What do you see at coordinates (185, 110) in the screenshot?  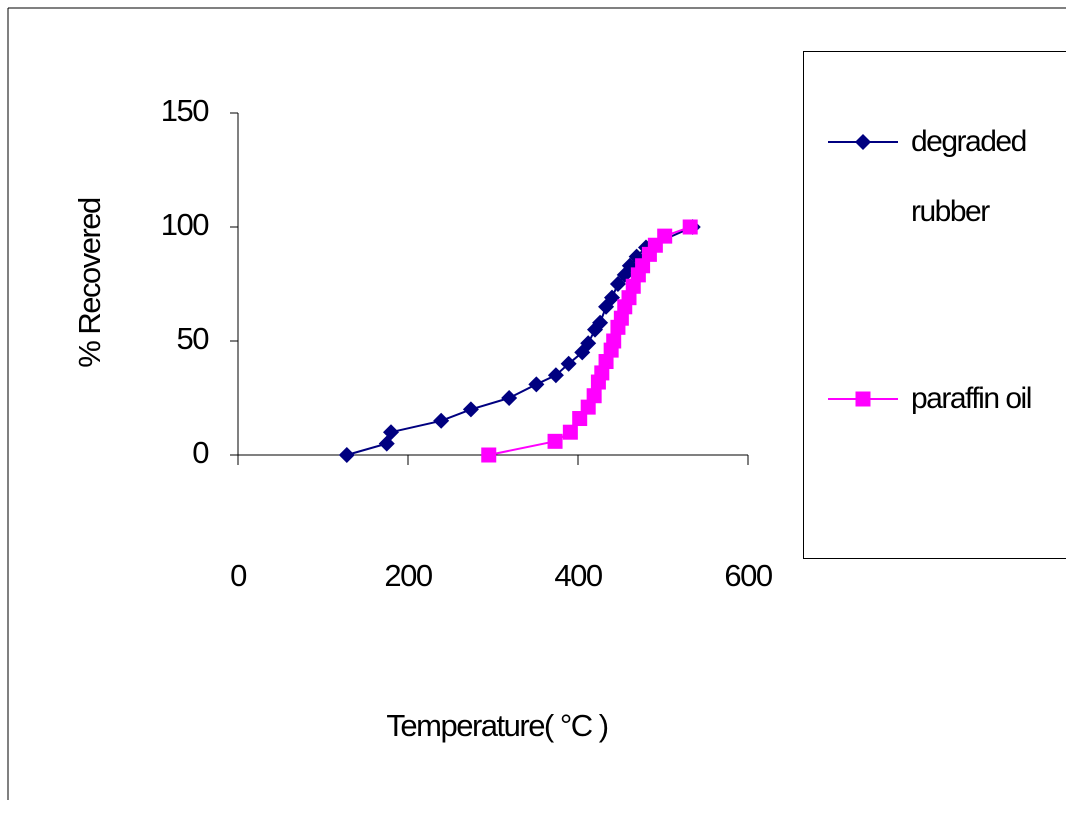 I see `y-tick-label: 150` at bounding box center [185, 110].